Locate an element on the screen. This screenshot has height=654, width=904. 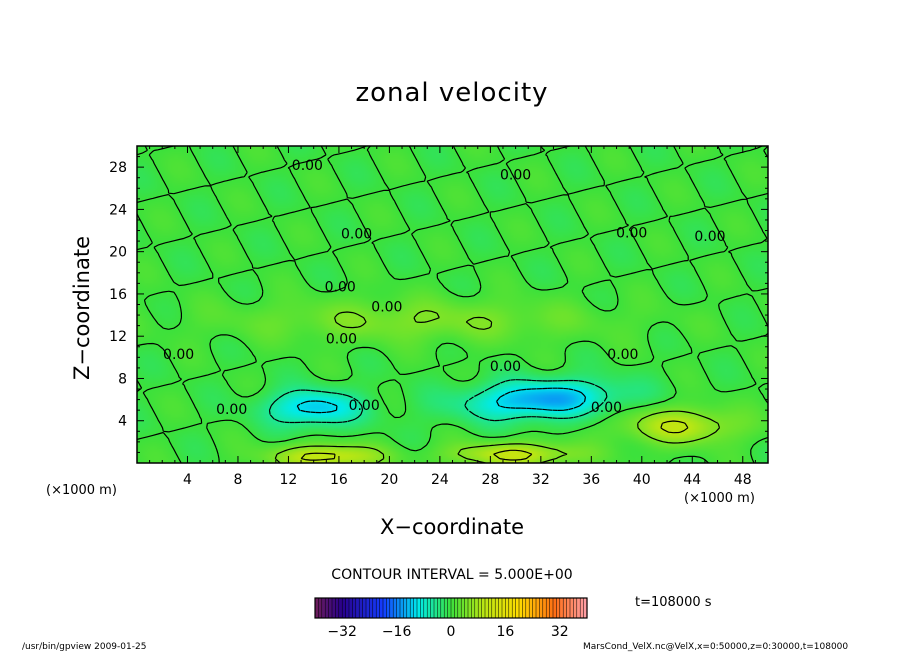
x-tick-label: 24 is located at coordinates (440, 480).